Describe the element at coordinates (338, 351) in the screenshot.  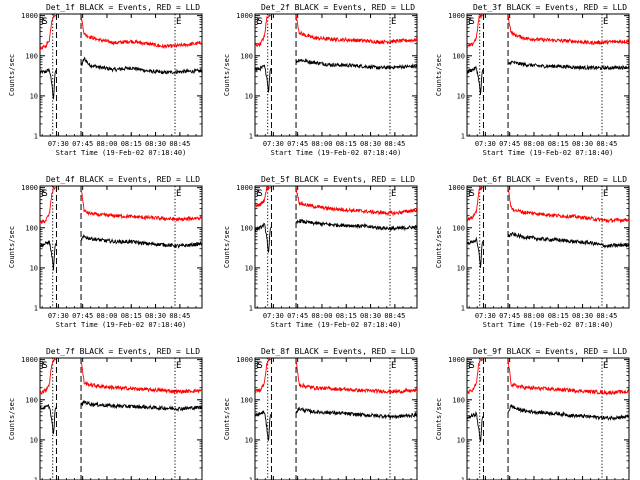
I see `panel-title: Det_8f BLACK = Events, RED = LLD` at that location.